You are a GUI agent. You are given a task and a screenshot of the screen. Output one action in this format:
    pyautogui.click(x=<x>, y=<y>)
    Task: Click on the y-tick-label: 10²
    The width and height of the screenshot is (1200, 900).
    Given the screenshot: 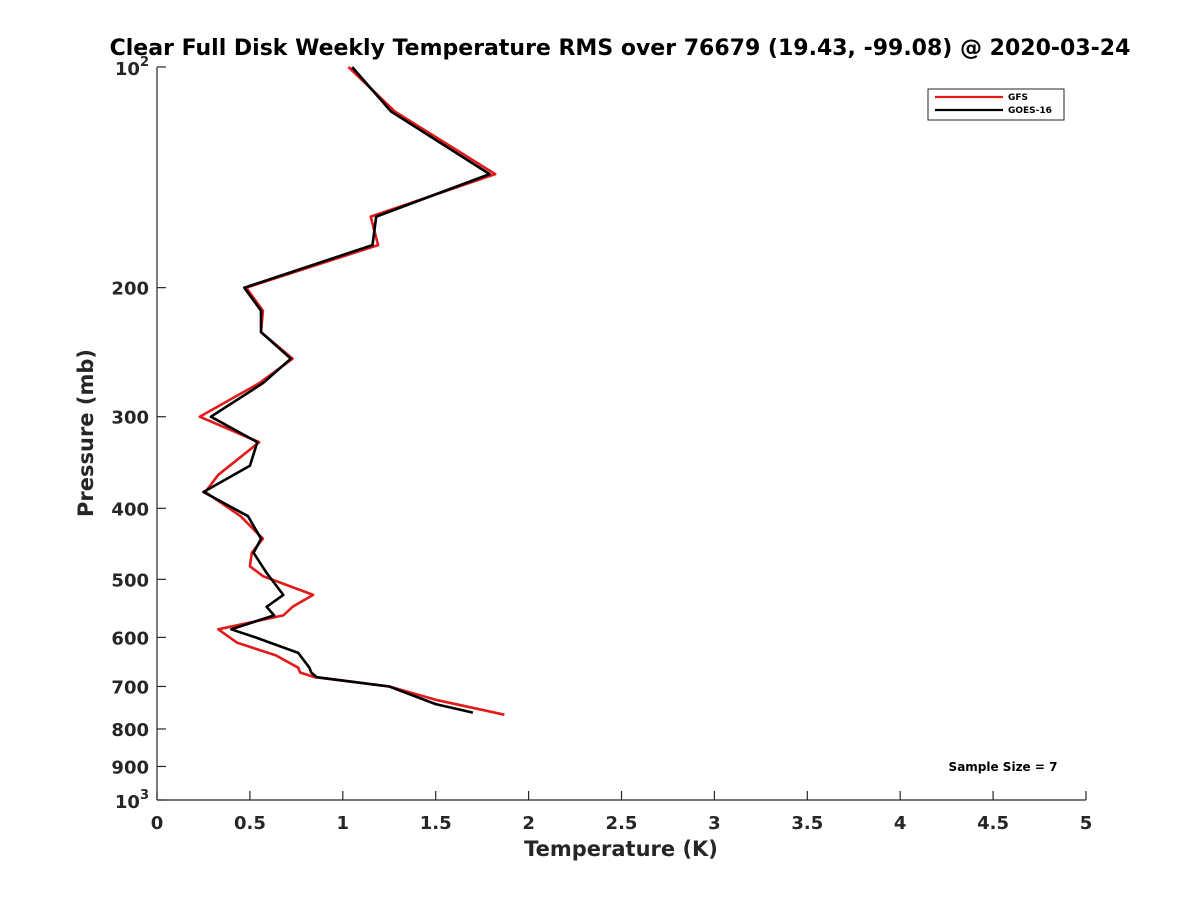 What is the action you would take?
    pyautogui.click(x=132, y=67)
    